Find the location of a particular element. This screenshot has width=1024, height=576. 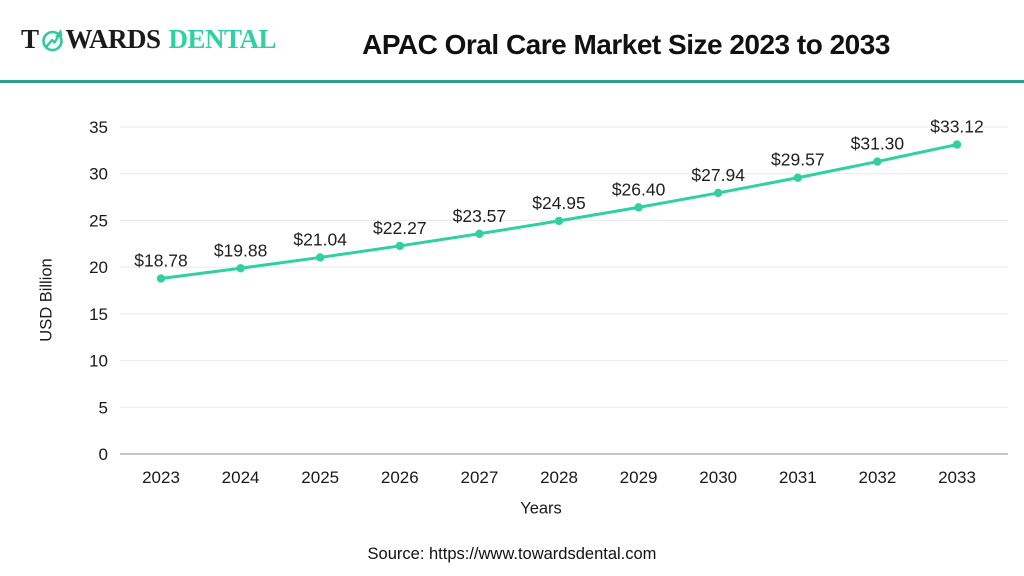

y-tick-label: 15 is located at coordinates (98, 314).